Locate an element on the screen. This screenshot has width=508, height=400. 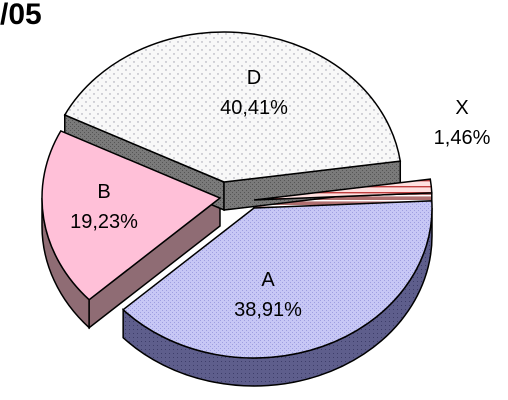
slice-percent-d: 40,41% is located at coordinates (254, 108).